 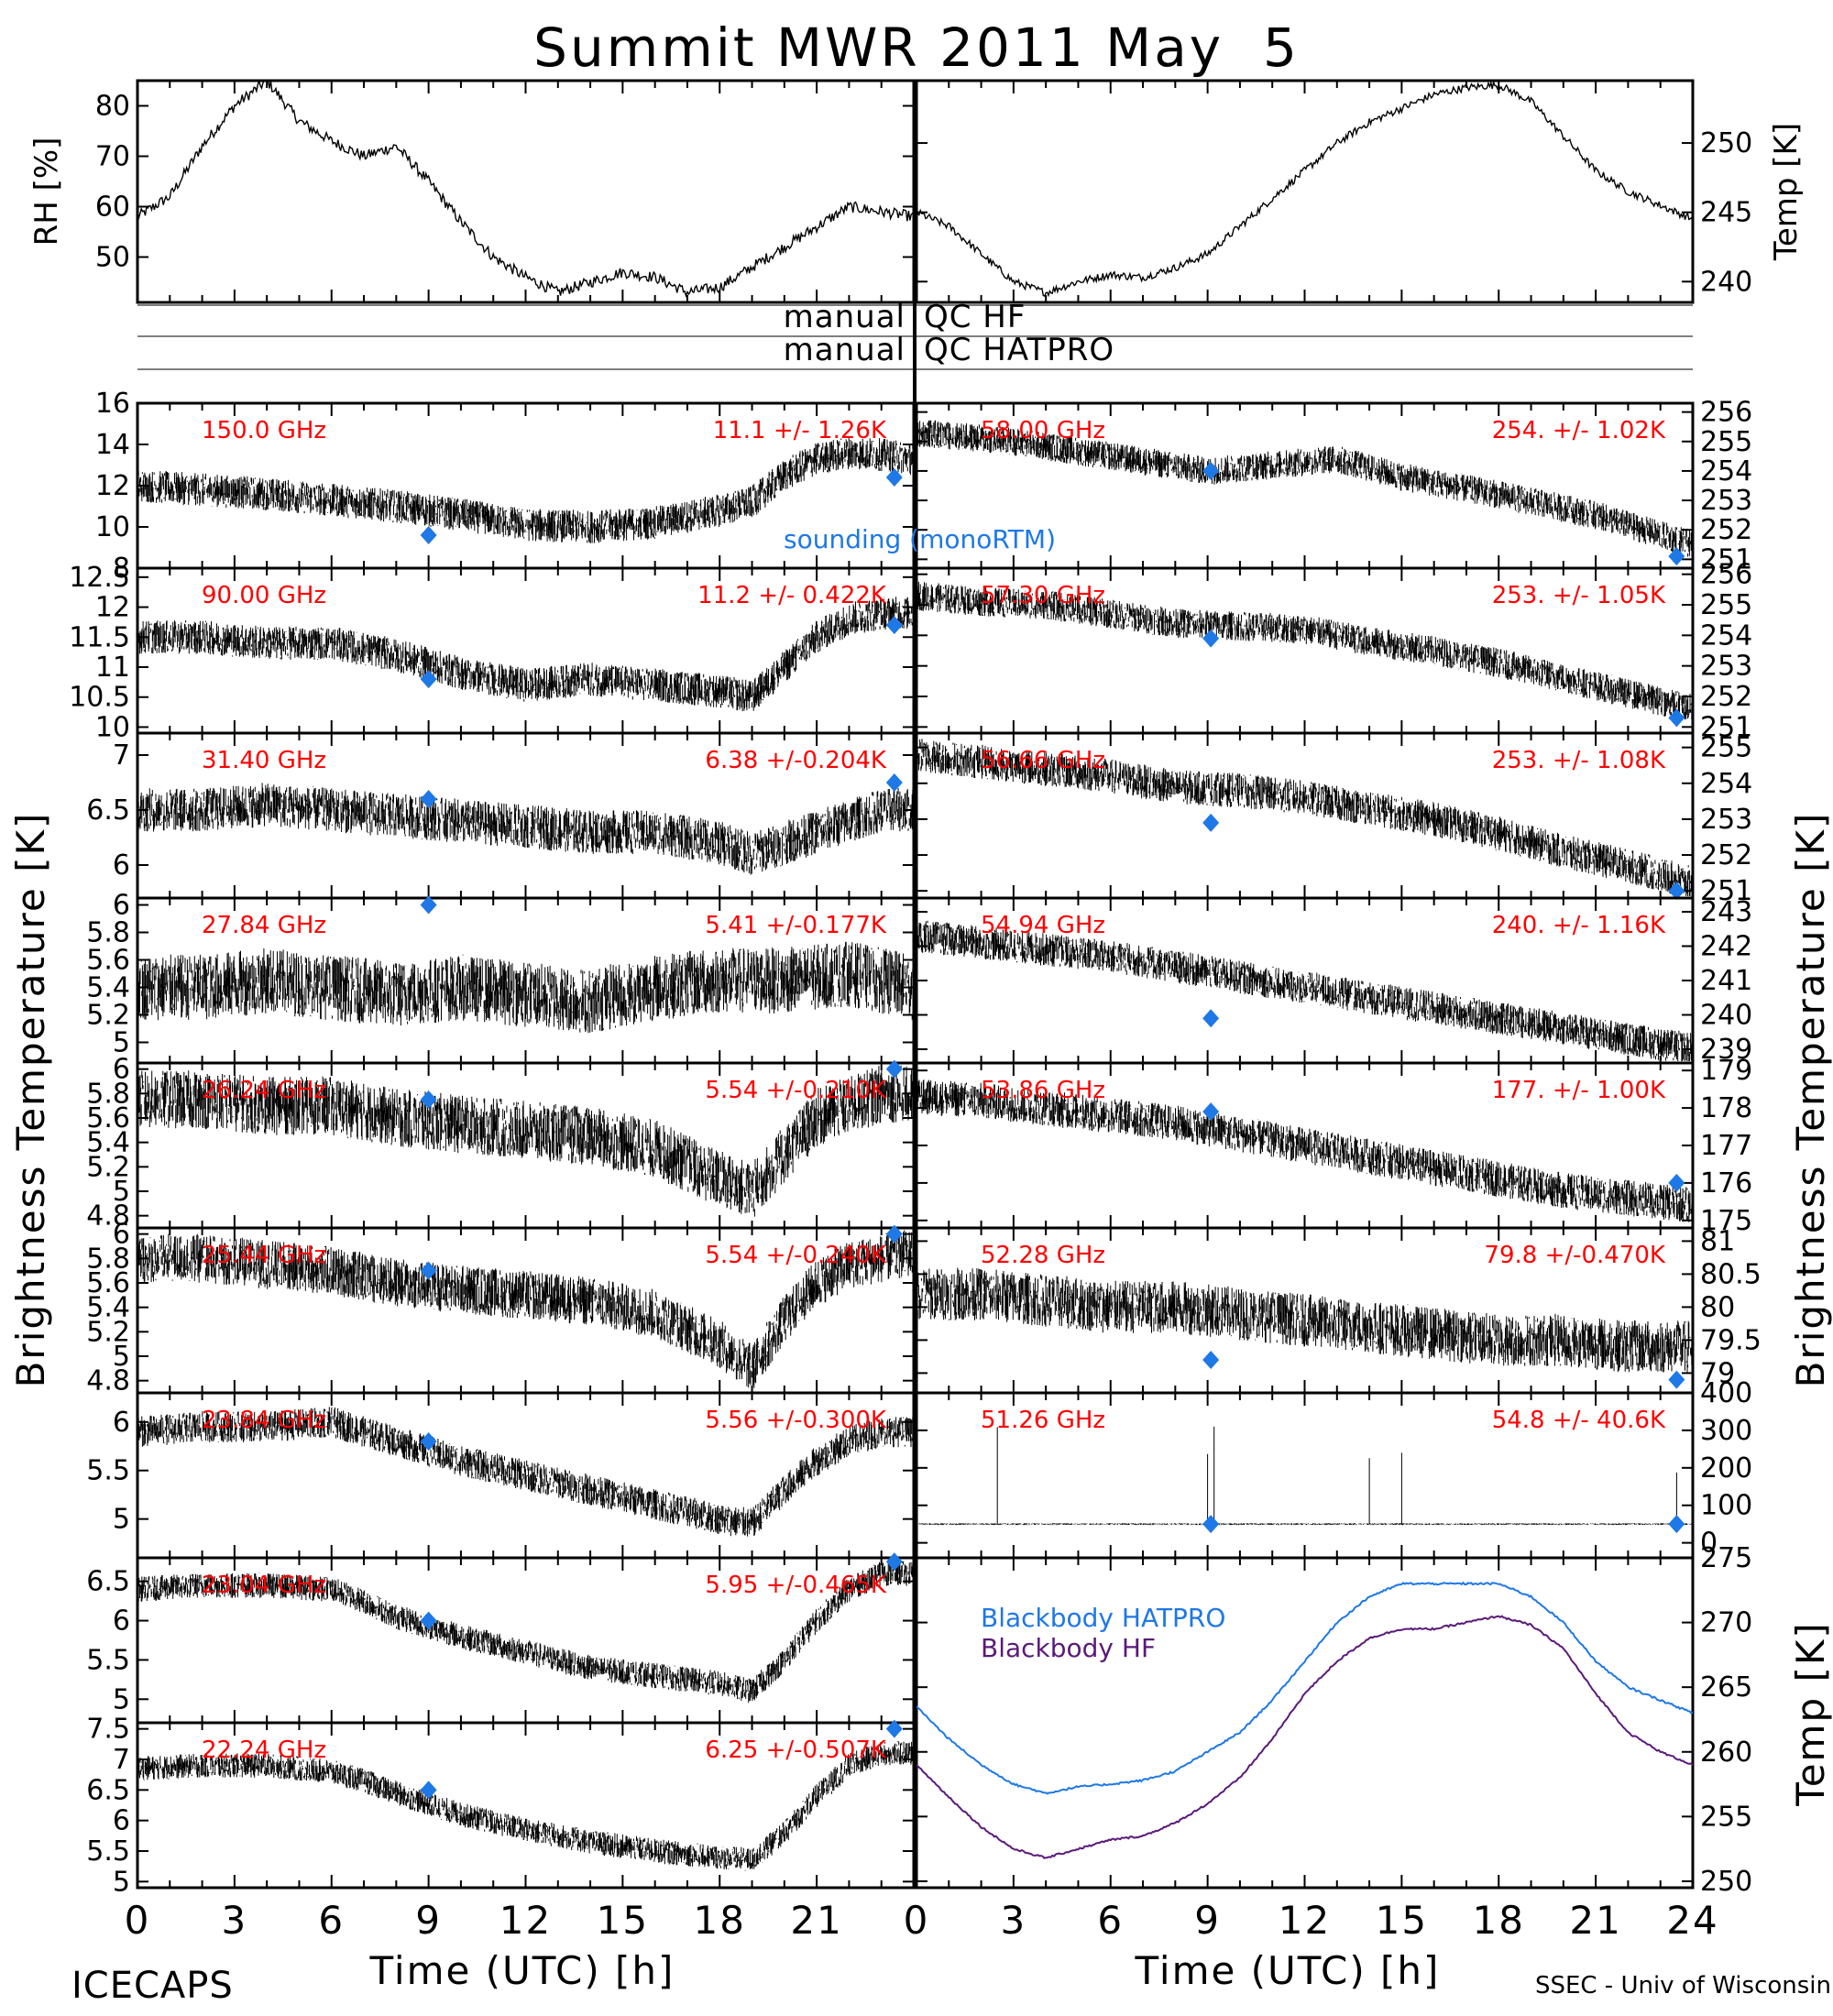 What do you see at coordinates (264, 1420) in the screenshot?
I see `channel-label: 23.84 GHz` at bounding box center [264, 1420].